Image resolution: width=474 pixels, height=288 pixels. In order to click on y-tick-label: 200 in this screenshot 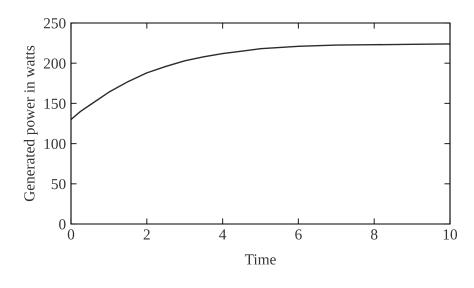, I will do `click(55, 63)`.